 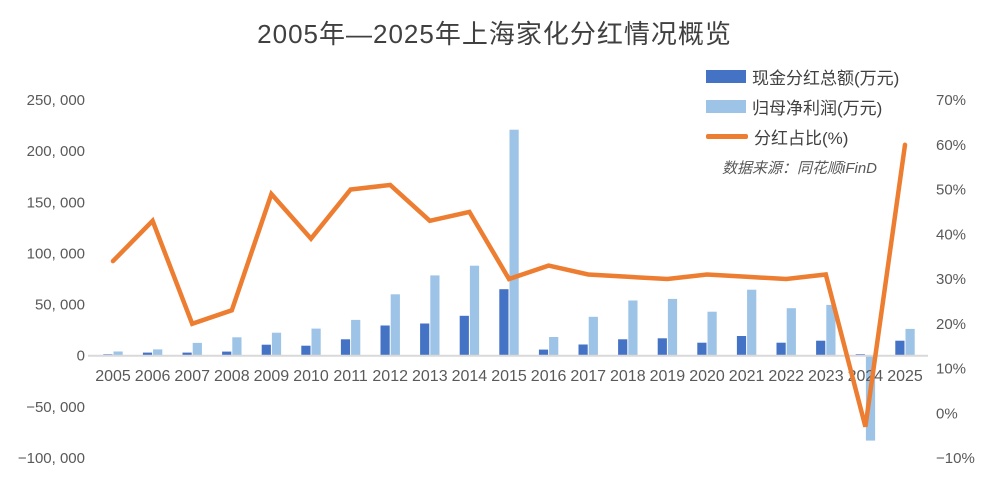 I want to click on left-axis-tick-label: 200, 000, so click(x=56, y=151).